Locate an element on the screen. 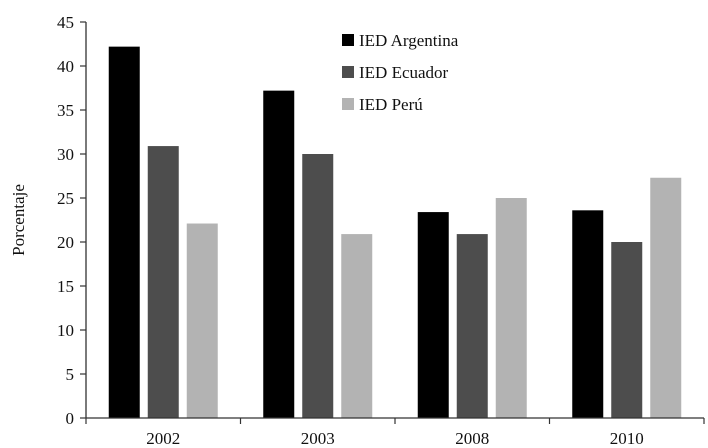 This screenshot has height=448, width=708. x-tick-label: 2010 is located at coordinates (627, 438).